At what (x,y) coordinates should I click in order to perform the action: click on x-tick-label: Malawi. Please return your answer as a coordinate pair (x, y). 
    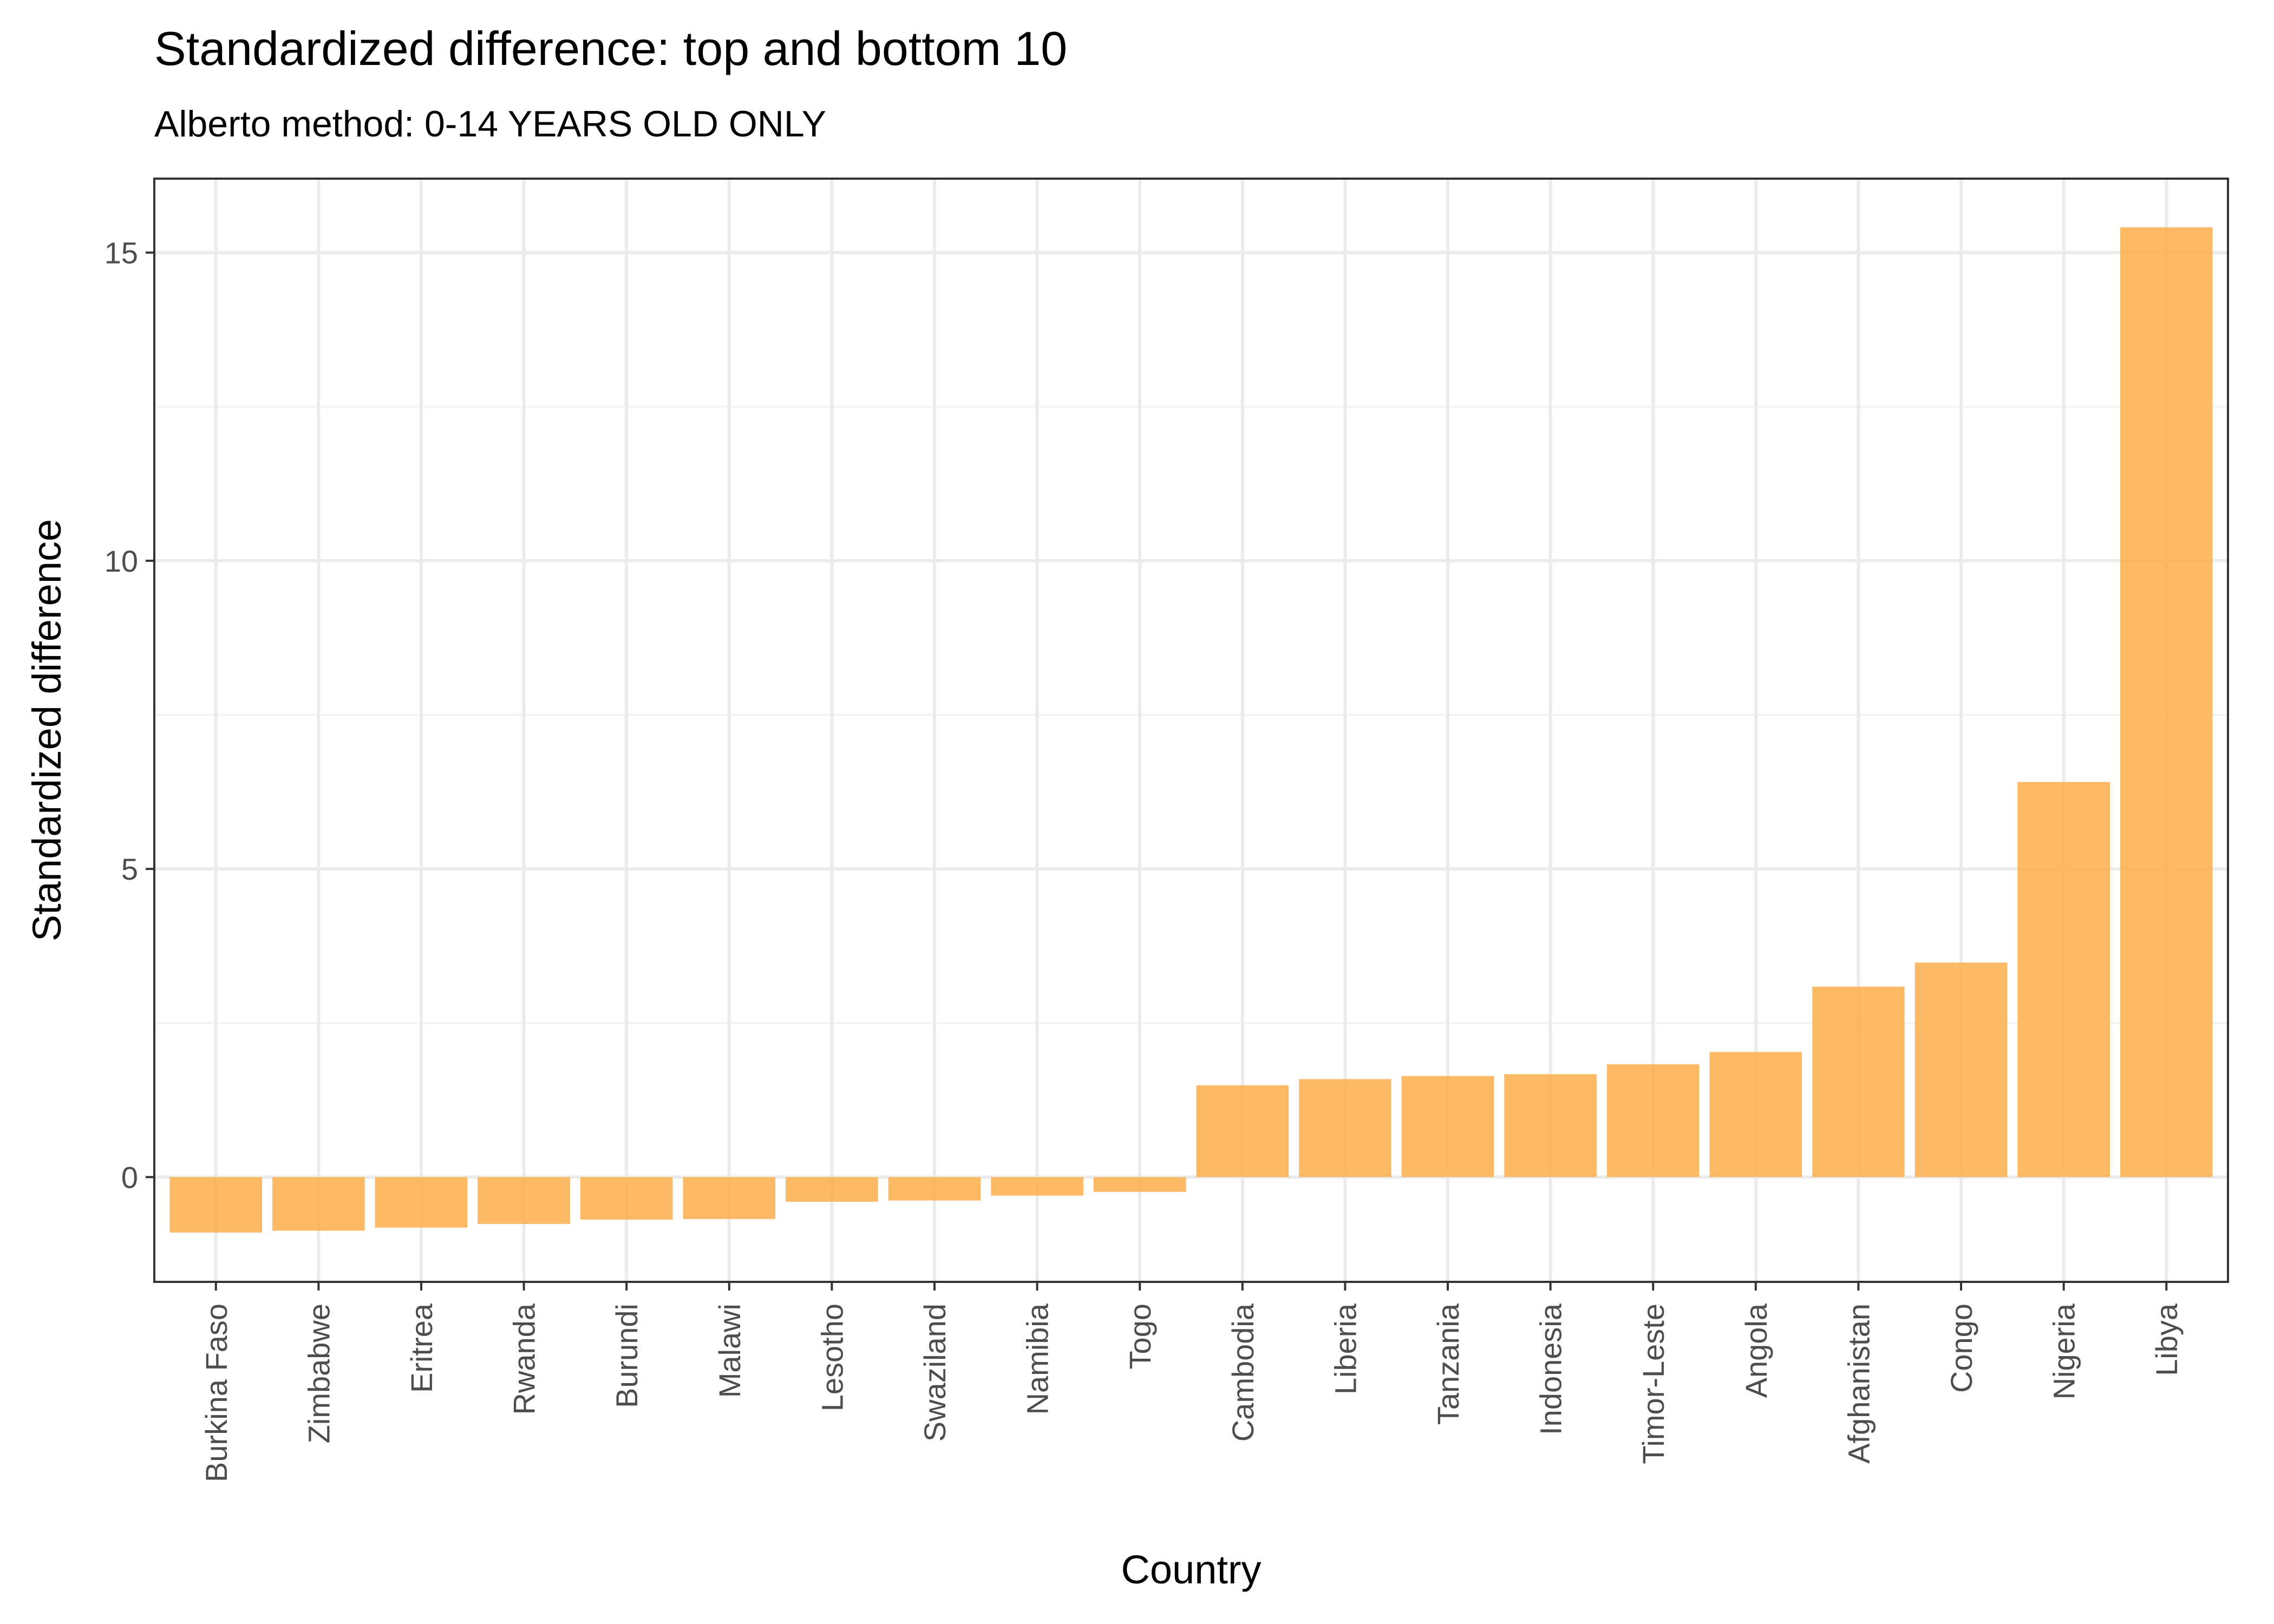
    Looking at the image, I should click on (730, 1351).